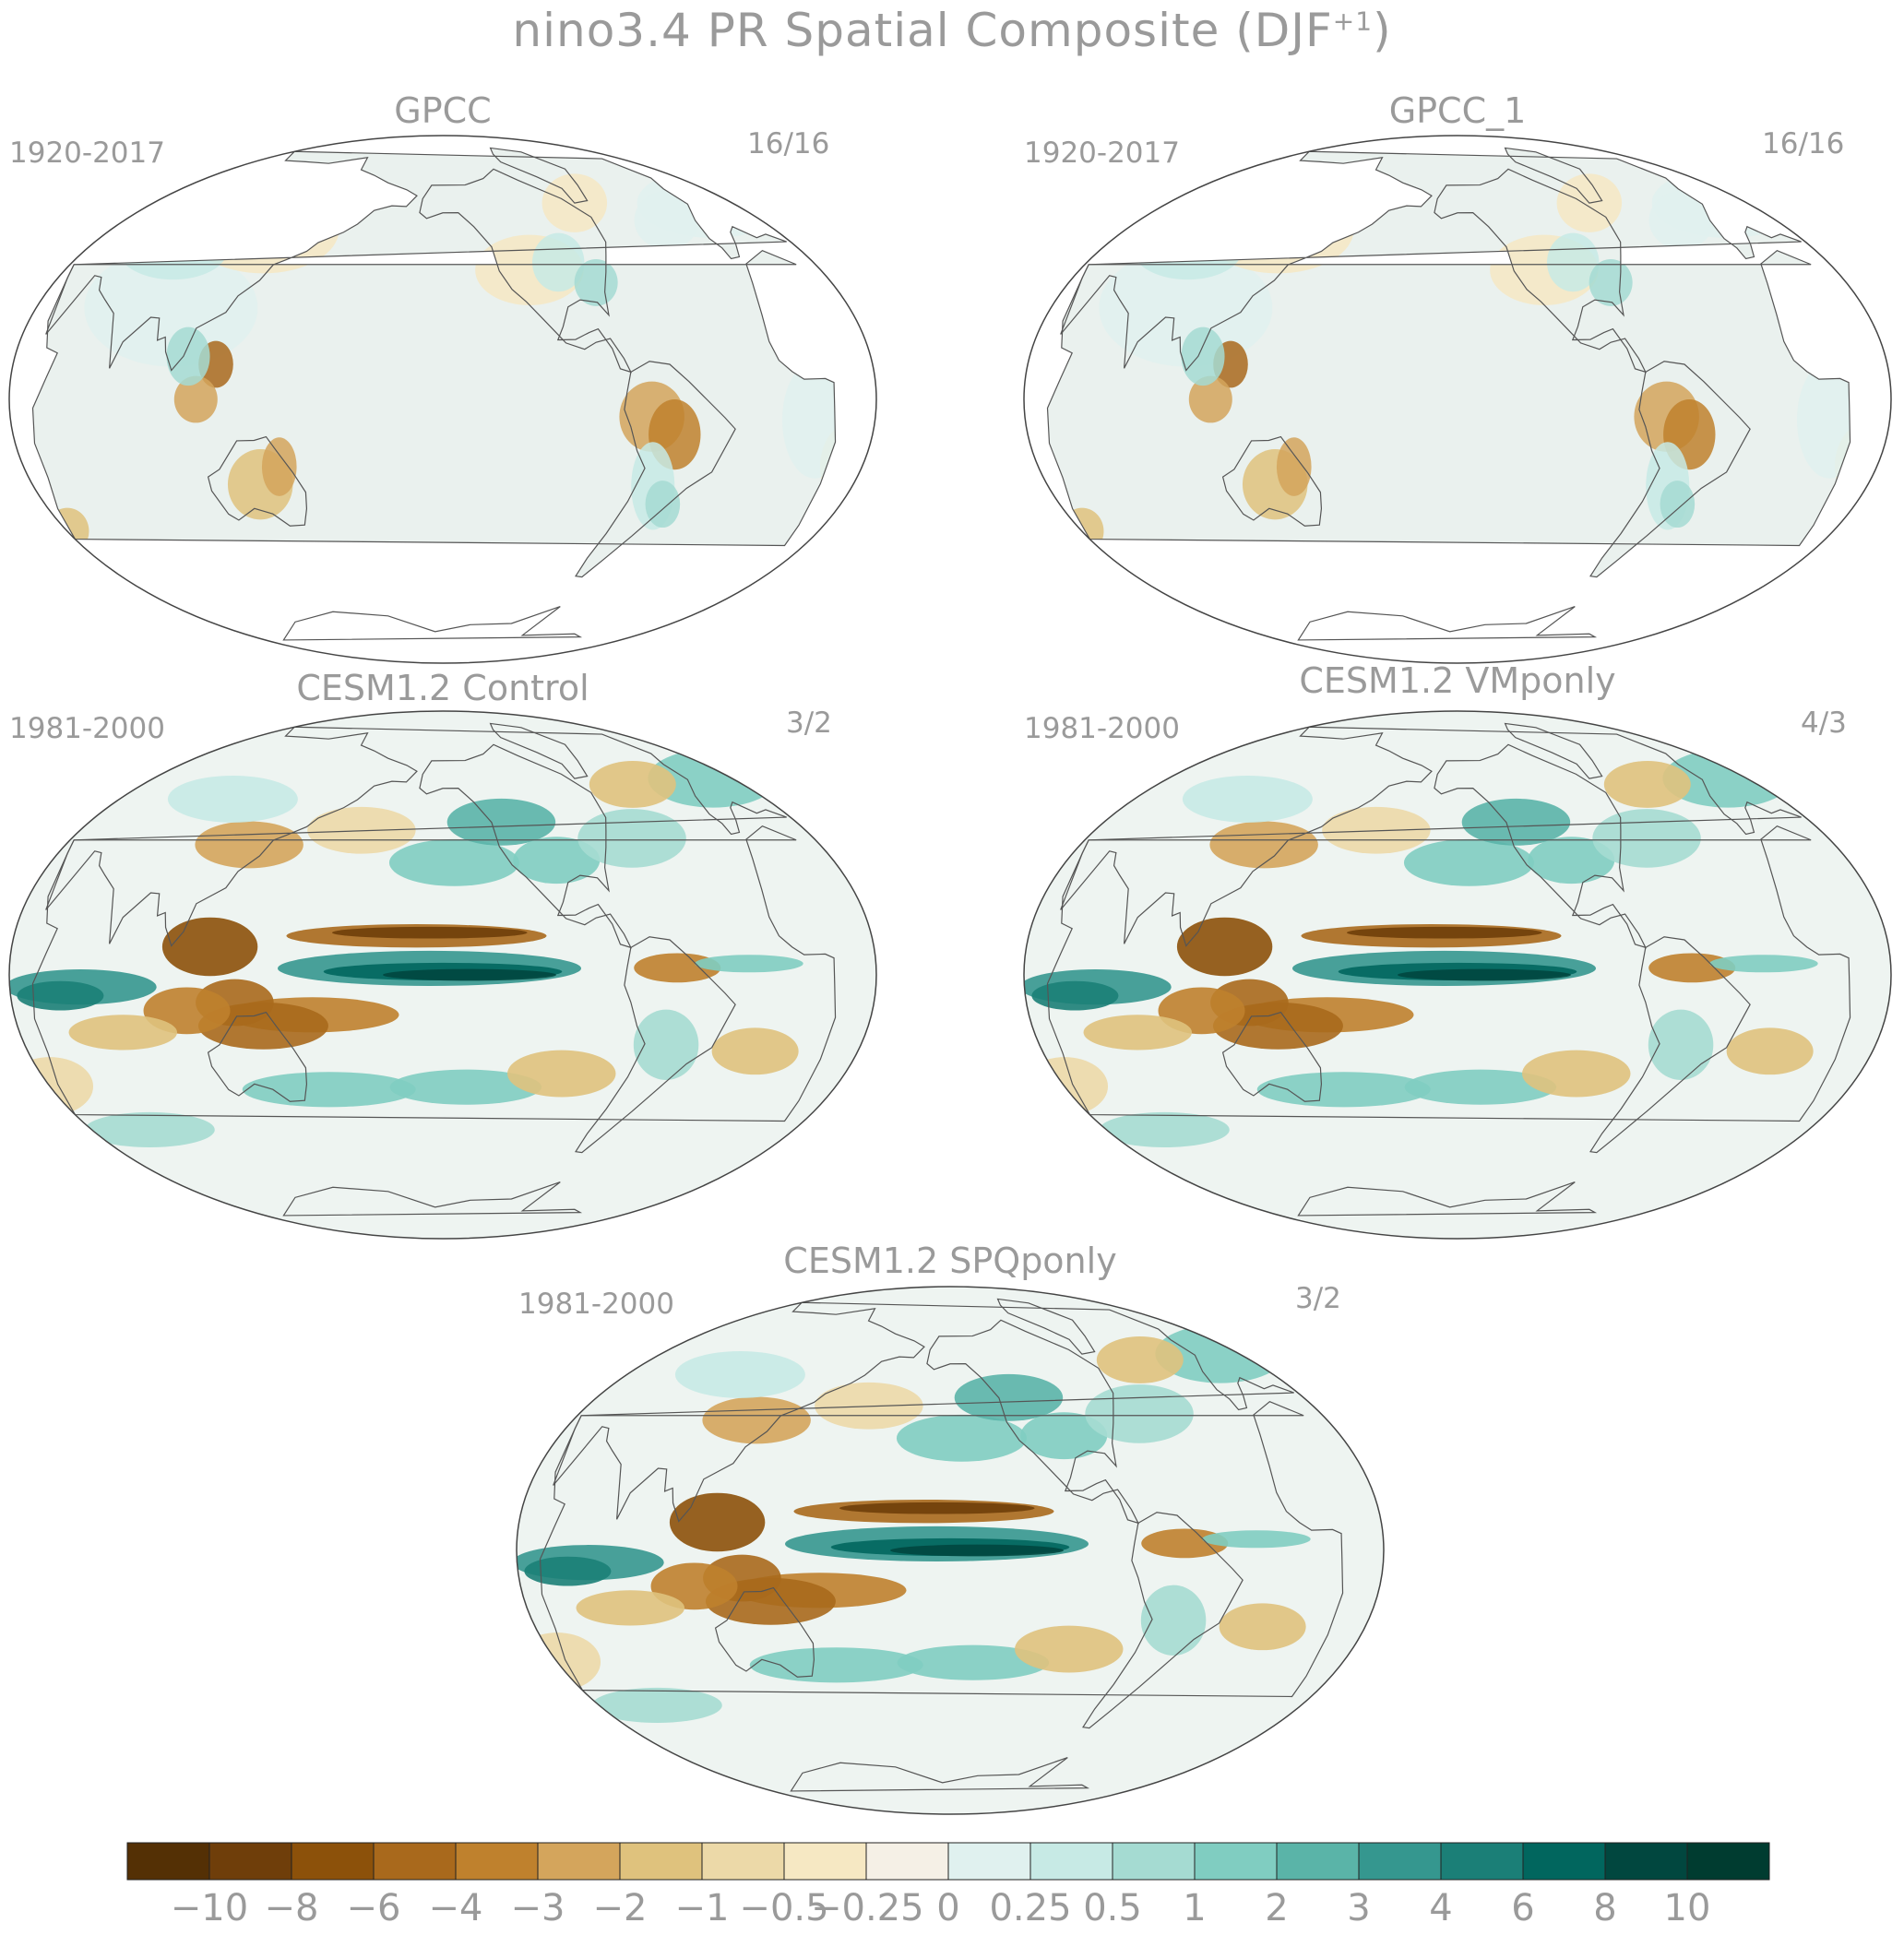 The image size is (1904, 1935). I want to click on panel-count: 3/2, so click(809, 723).